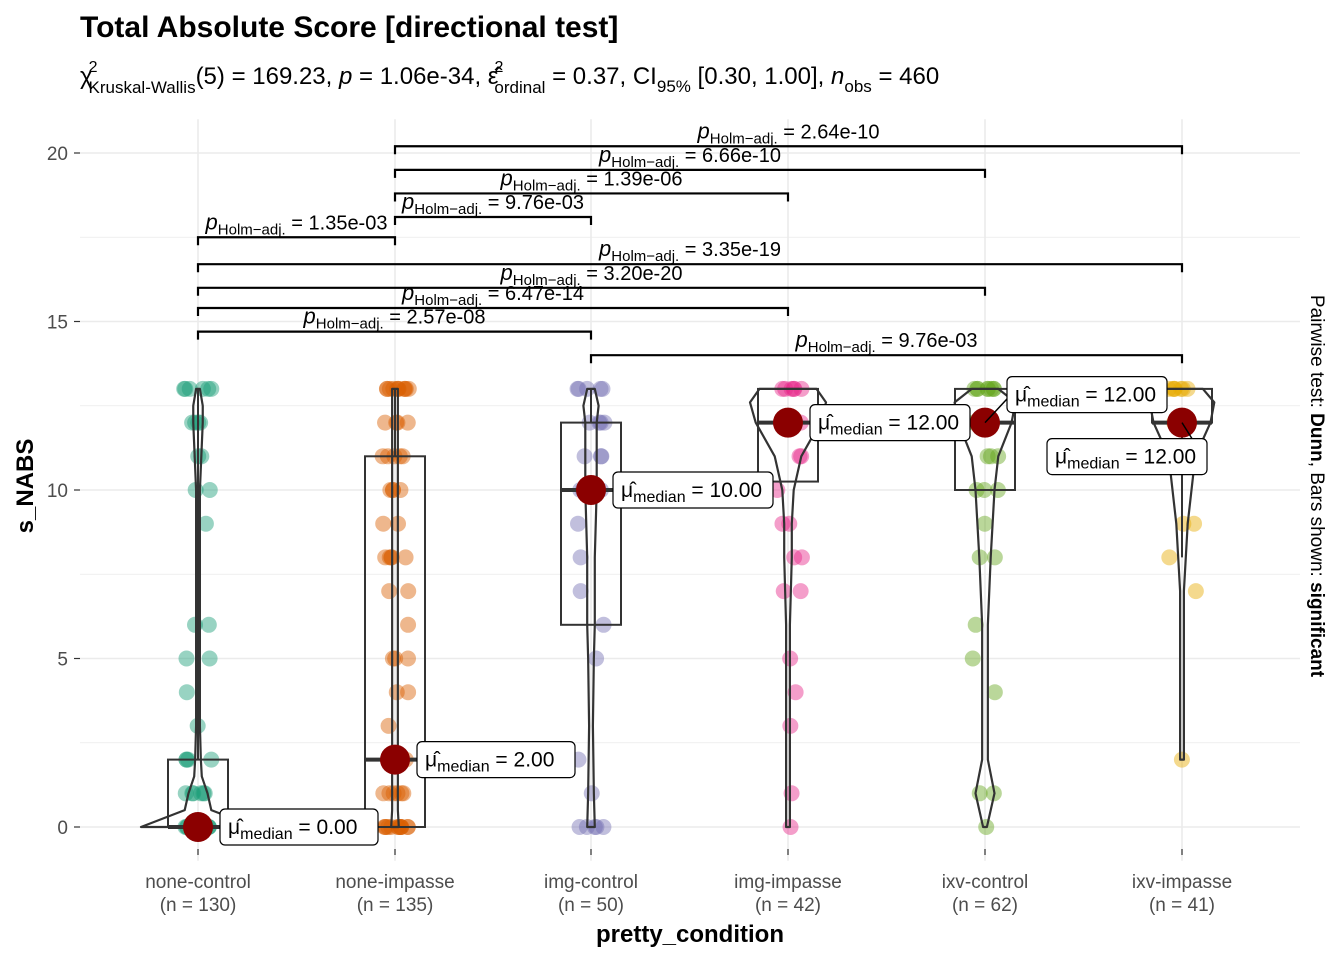  Describe the element at coordinates (1316, 437) in the screenshot. I see `caption-test: Dunn` at that location.